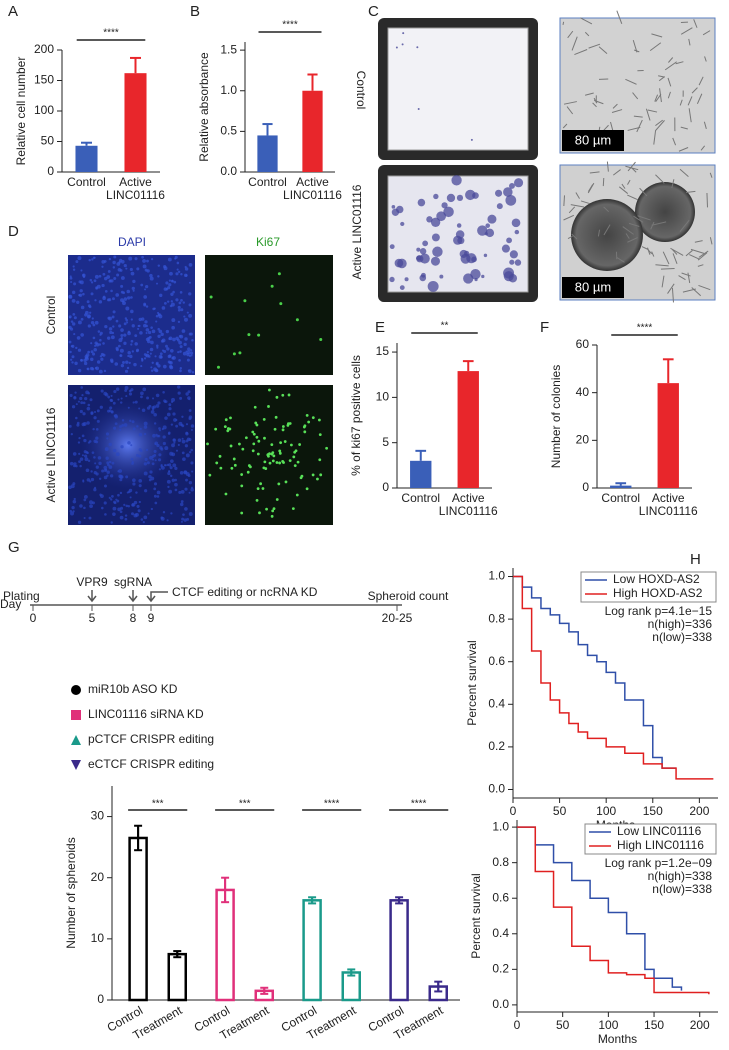  I want to click on x-tick-label: Control, so click(421, 498).